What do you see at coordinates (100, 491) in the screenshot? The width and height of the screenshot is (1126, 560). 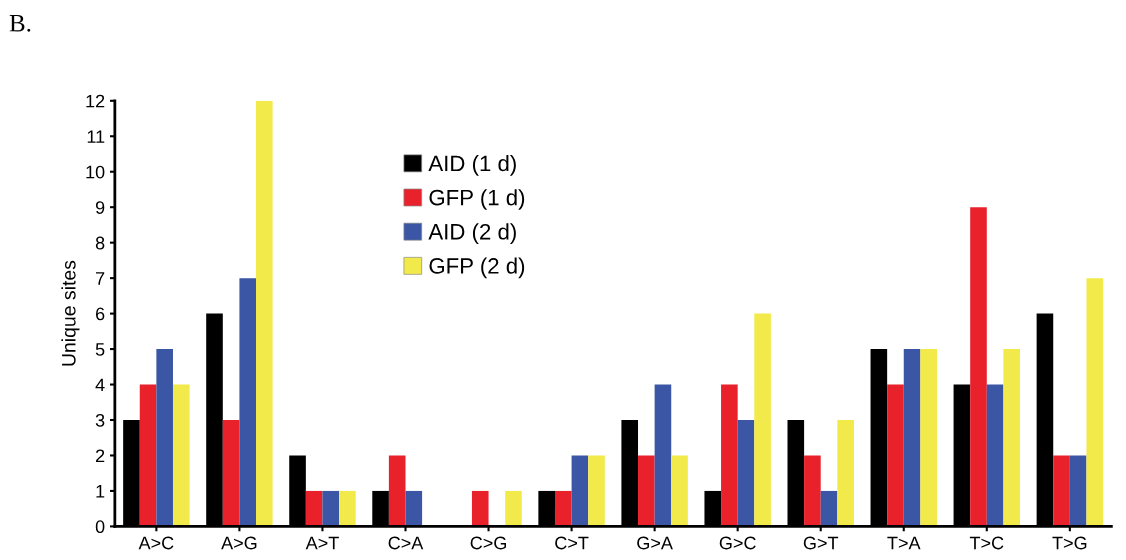 I see `y-tick-label: 1` at bounding box center [100, 491].